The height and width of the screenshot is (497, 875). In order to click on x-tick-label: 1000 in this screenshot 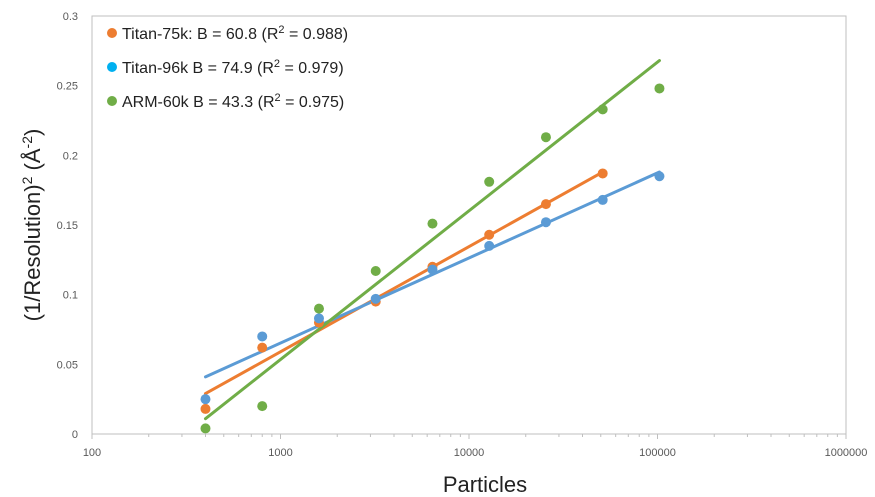, I will do `click(280, 453)`.